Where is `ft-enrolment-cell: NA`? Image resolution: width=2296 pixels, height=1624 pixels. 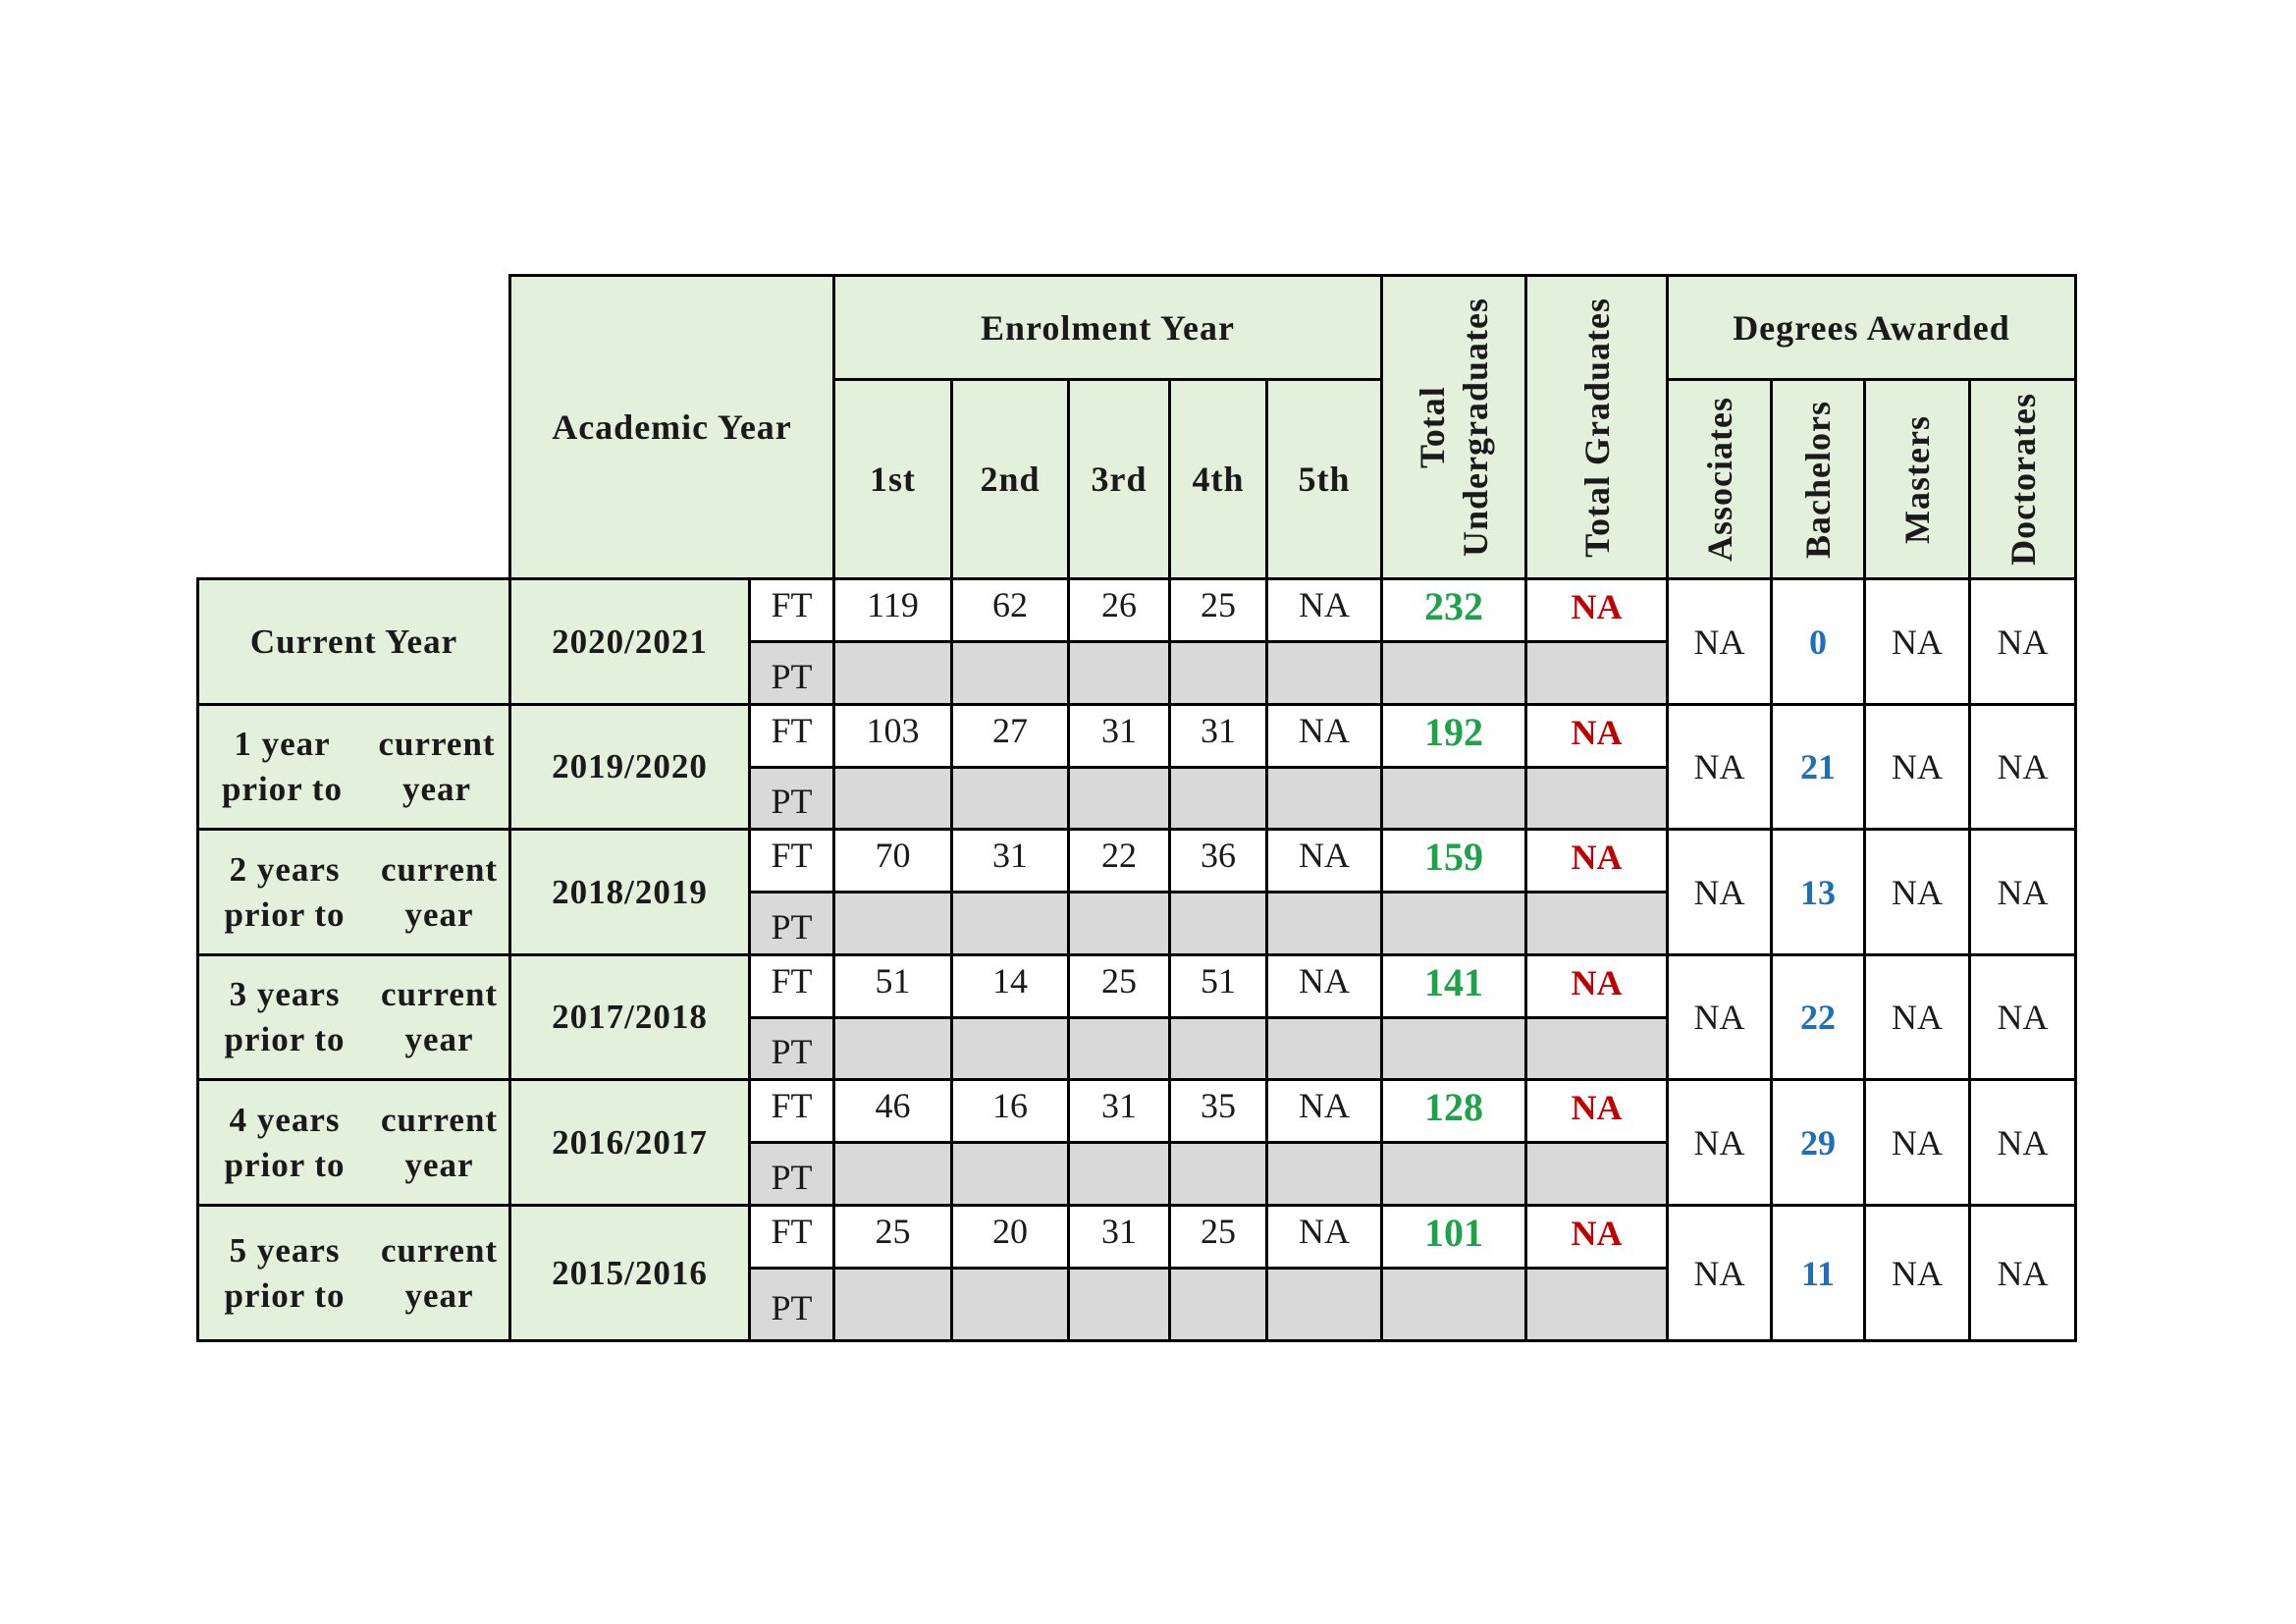 ft-enrolment-cell: NA is located at coordinates (1324, 1111).